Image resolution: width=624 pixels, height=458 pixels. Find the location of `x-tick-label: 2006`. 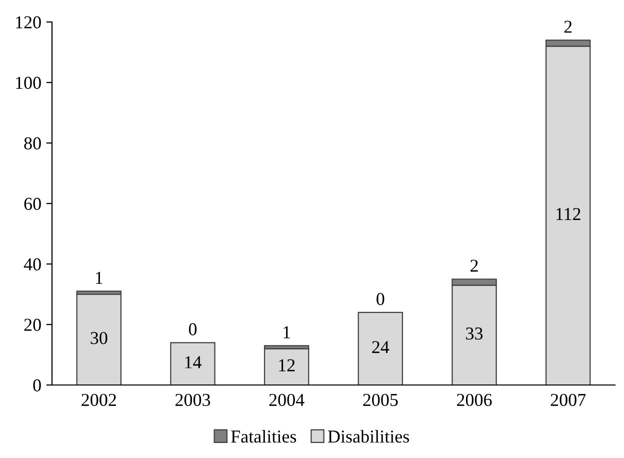

x-tick-label: 2006 is located at coordinates (474, 400).